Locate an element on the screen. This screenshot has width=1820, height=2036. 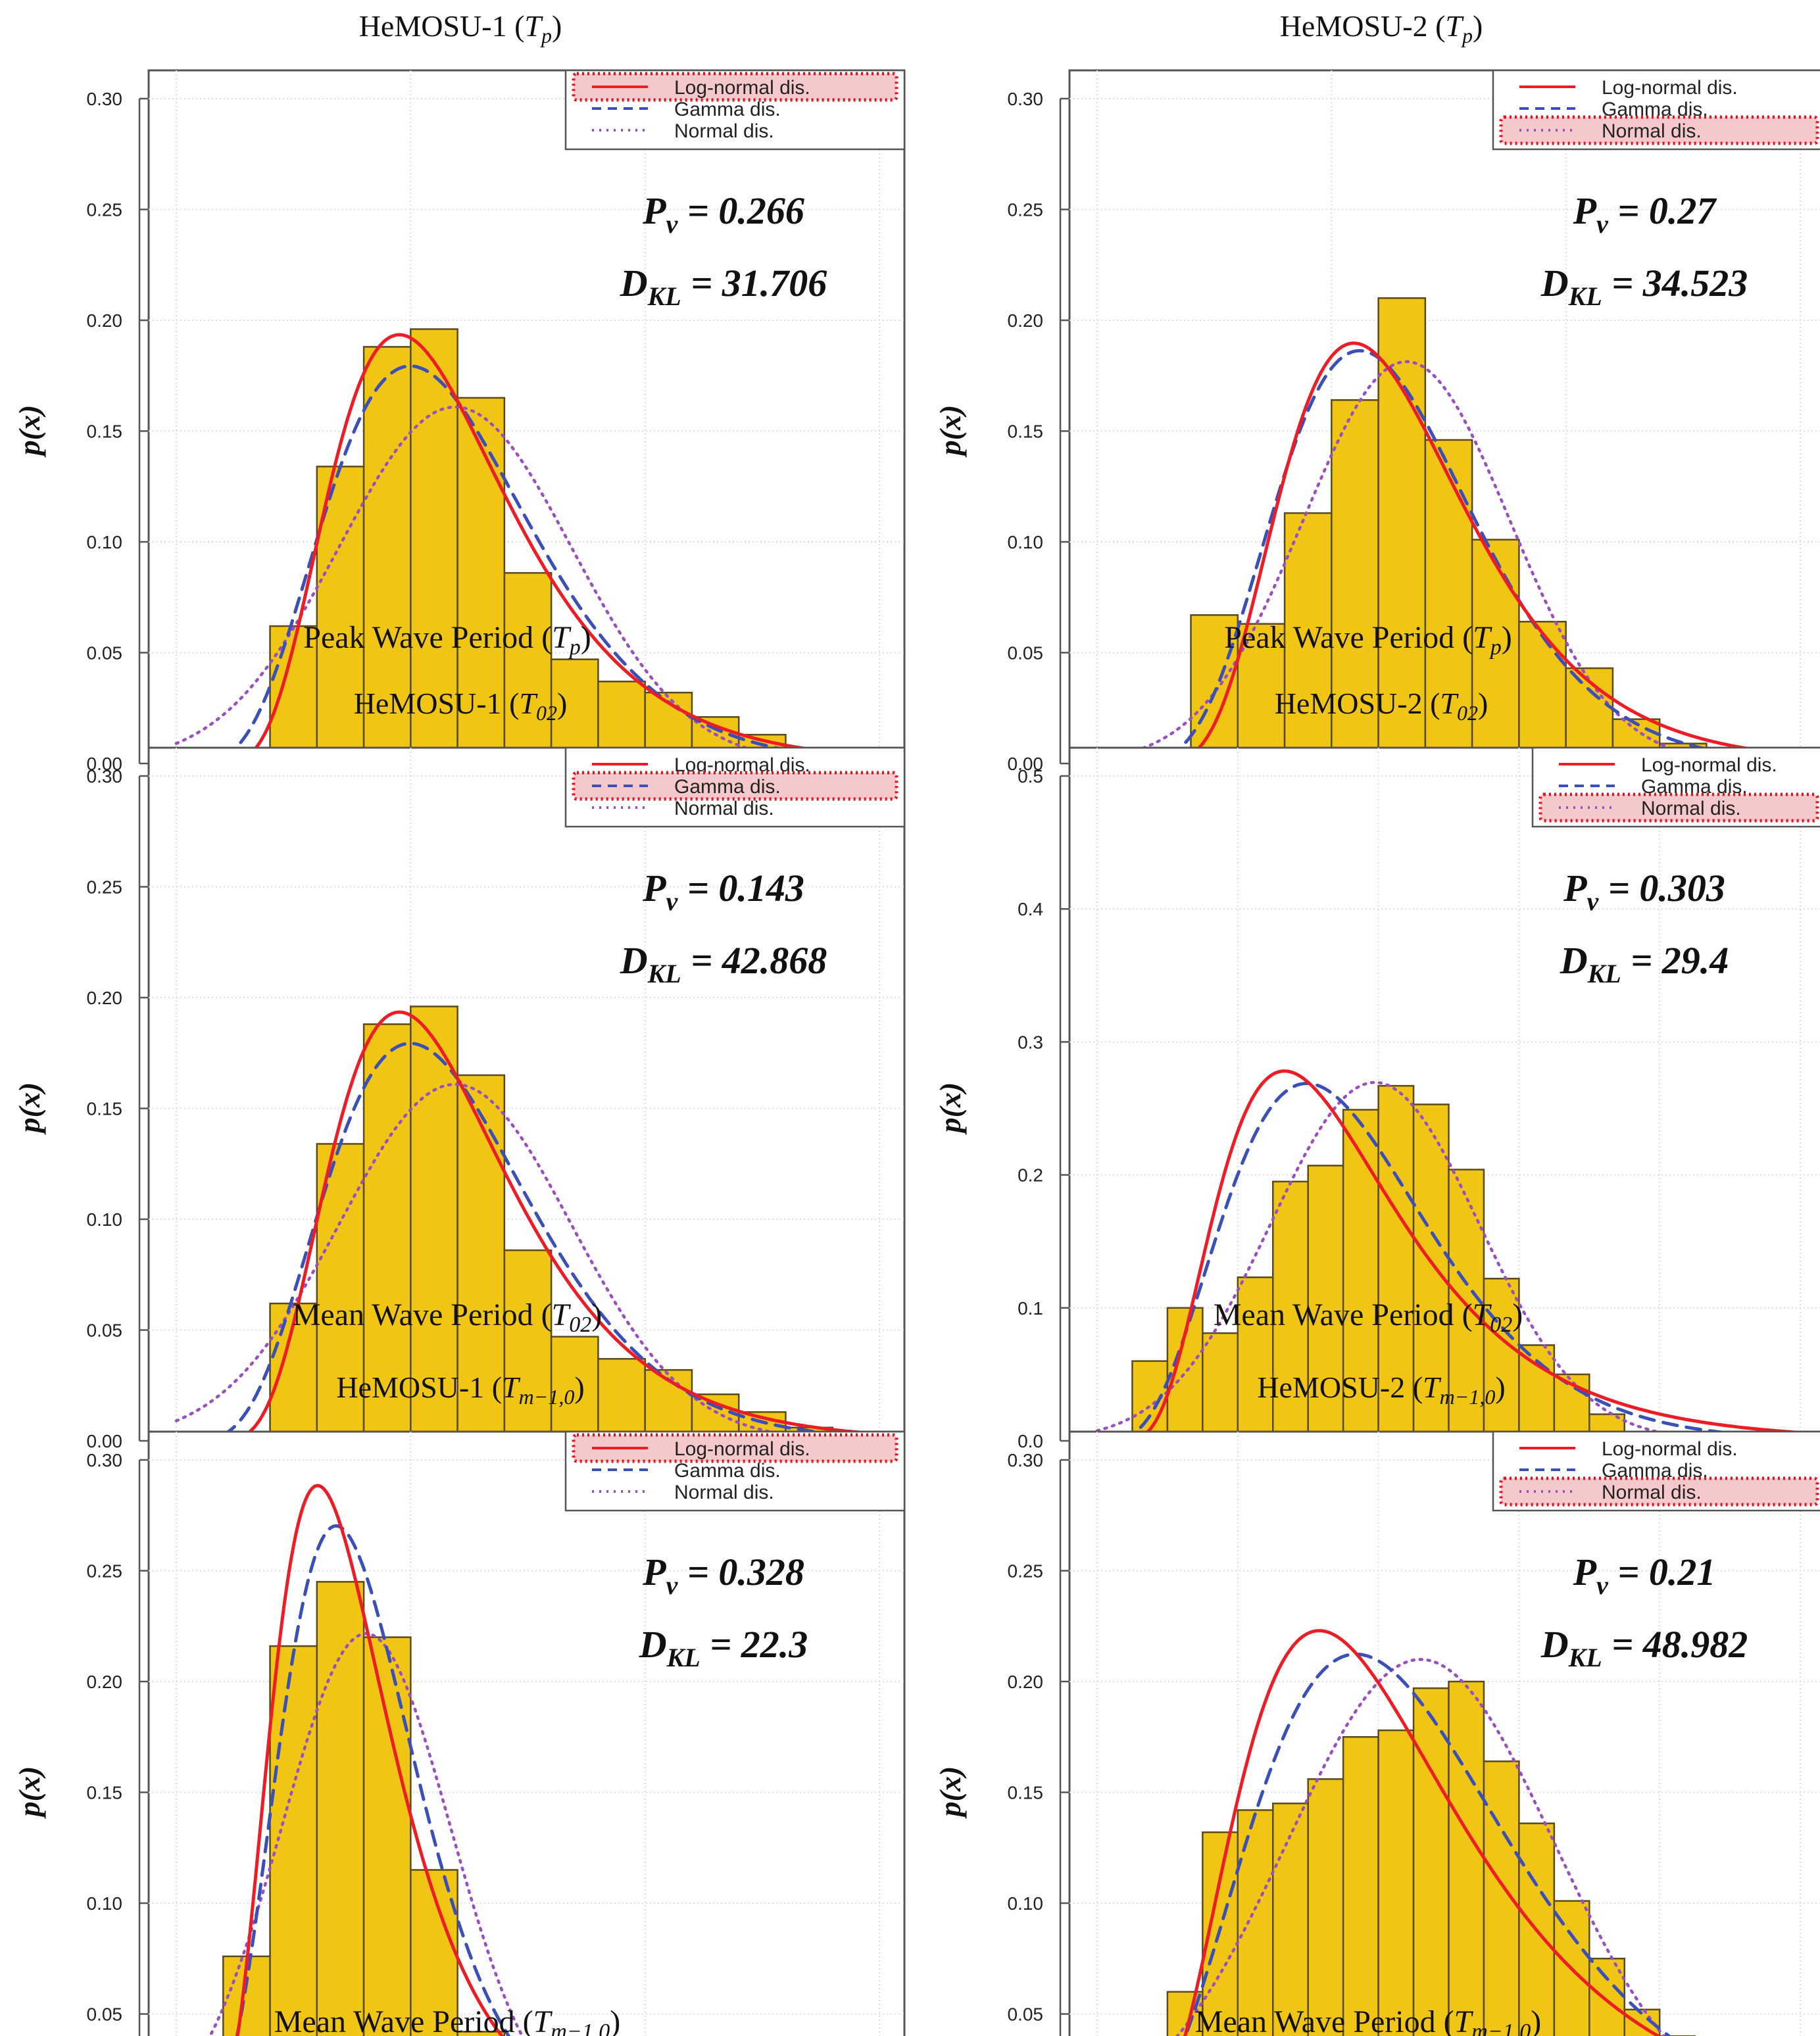
lognormal-fit-curve is located at coordinates (369, 1760).